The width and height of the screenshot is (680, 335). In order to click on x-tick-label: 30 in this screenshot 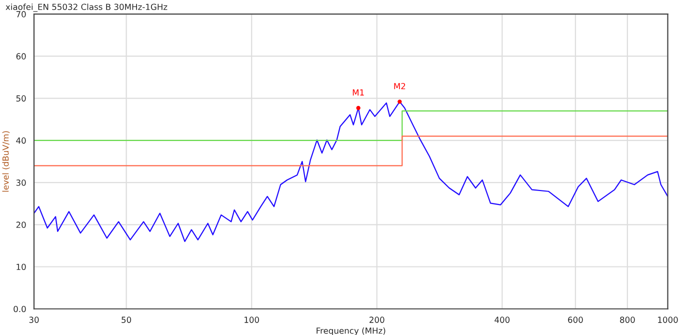, I will do `click(34, 319)`.